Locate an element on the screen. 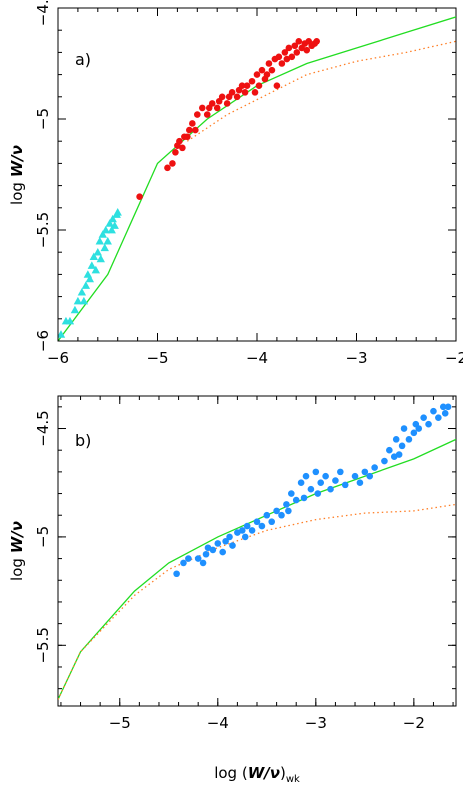  y-tick-label: −6 is located at coordinates (43, 341).